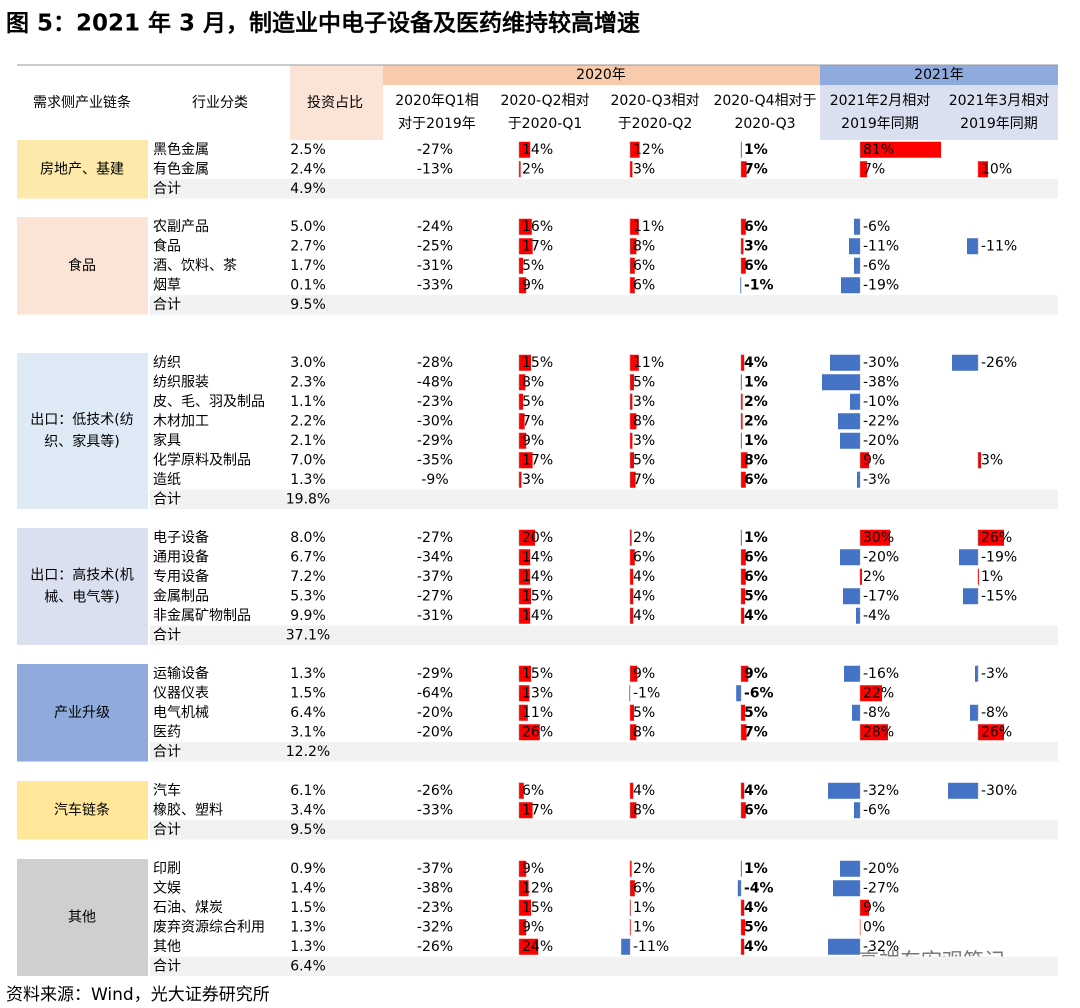 This screenshot has height=1008, width=1080. What do you see at coordinates (308, 189) in the screenshot?
I see `total-share: 4.9%` at bounding box center [308, 189].